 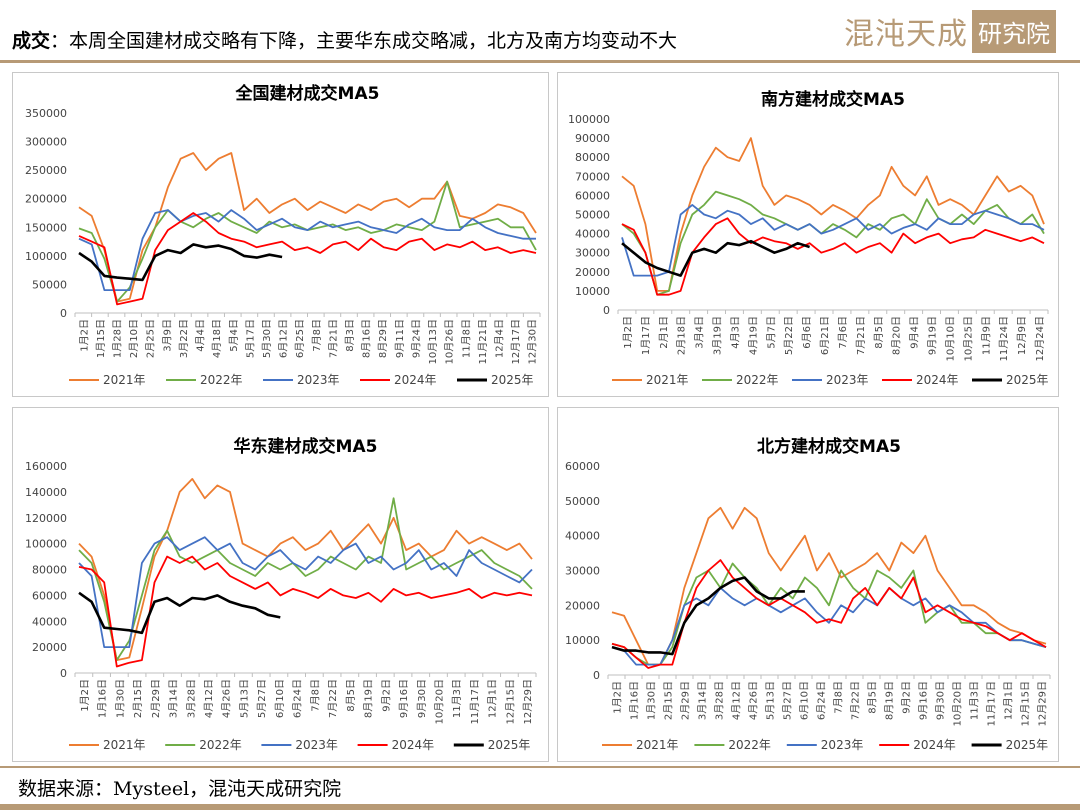 What do you see at coordinates (234, 335) in the screenshot?
I see `x-tick-label: 5月4日` at bounding box center [234, 335].